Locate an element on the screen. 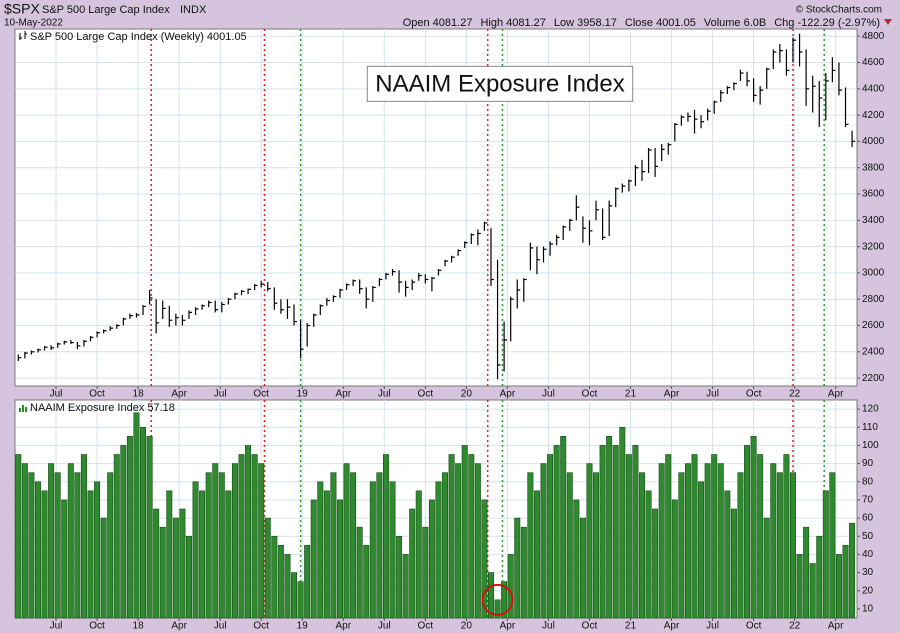  y-tick-label: 3000 is located at coordinates (873, 273).